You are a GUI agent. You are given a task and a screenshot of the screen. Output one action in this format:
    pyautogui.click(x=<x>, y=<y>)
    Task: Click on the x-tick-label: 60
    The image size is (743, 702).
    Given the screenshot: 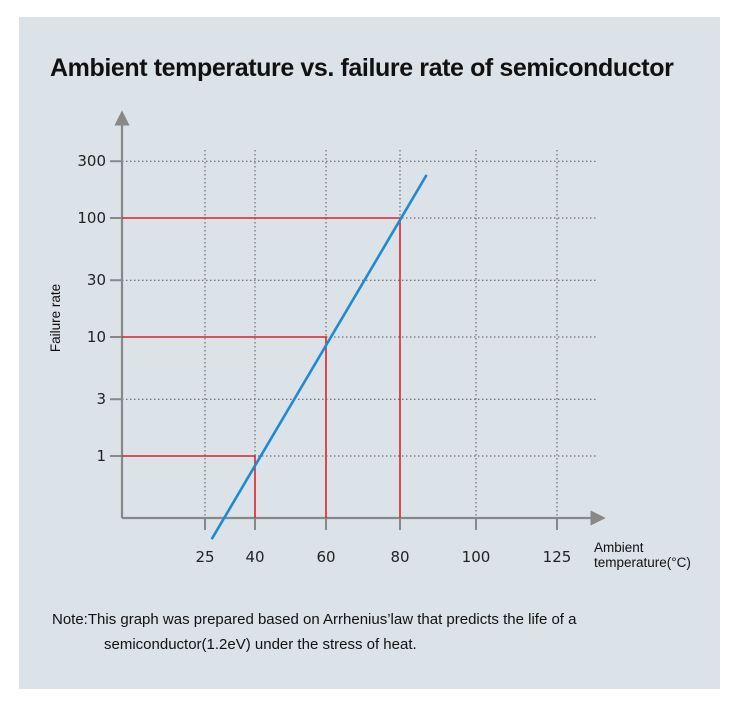 What is the action you would take?
    pyautogui.click(x=325, y=557)
    